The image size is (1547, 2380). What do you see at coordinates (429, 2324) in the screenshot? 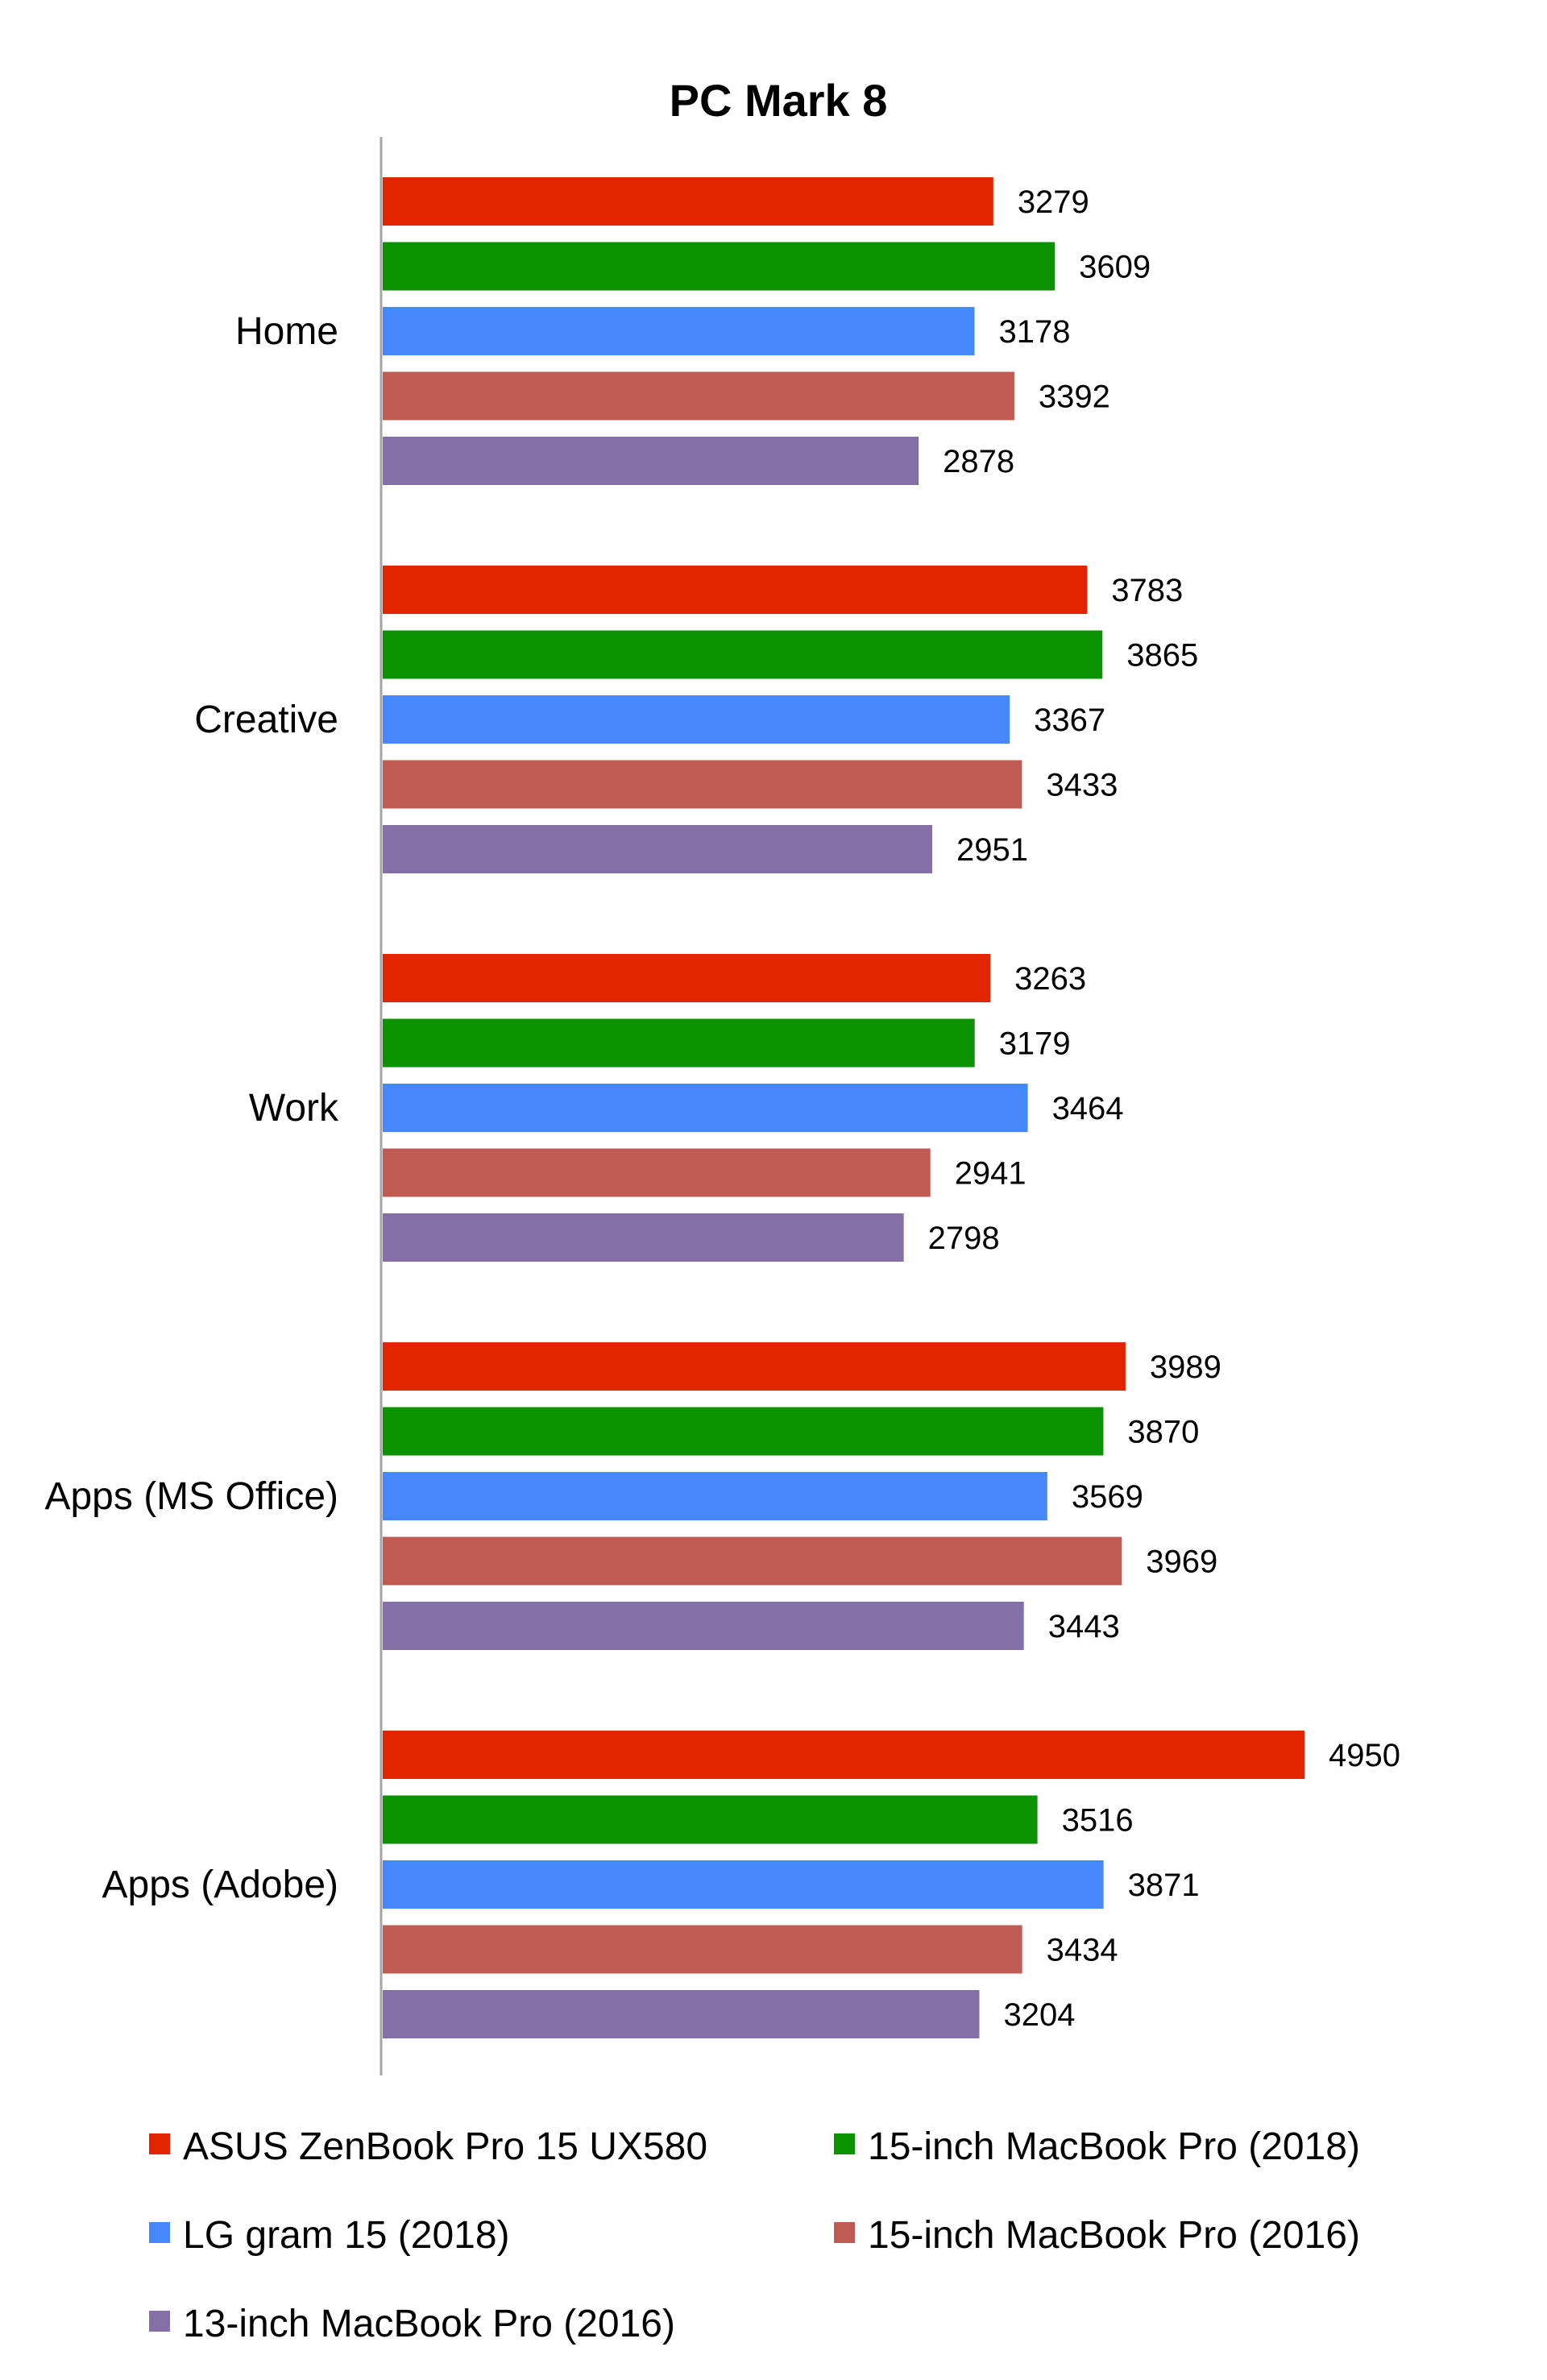
I see `legend-label: 13-inch MacBook Pro (2016)` at bounding box center [429, 2324].